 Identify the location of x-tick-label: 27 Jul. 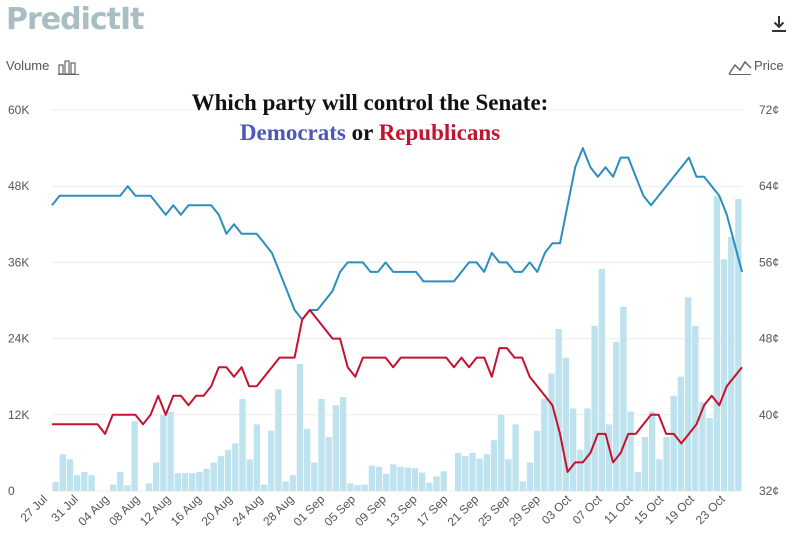
(34, 508).